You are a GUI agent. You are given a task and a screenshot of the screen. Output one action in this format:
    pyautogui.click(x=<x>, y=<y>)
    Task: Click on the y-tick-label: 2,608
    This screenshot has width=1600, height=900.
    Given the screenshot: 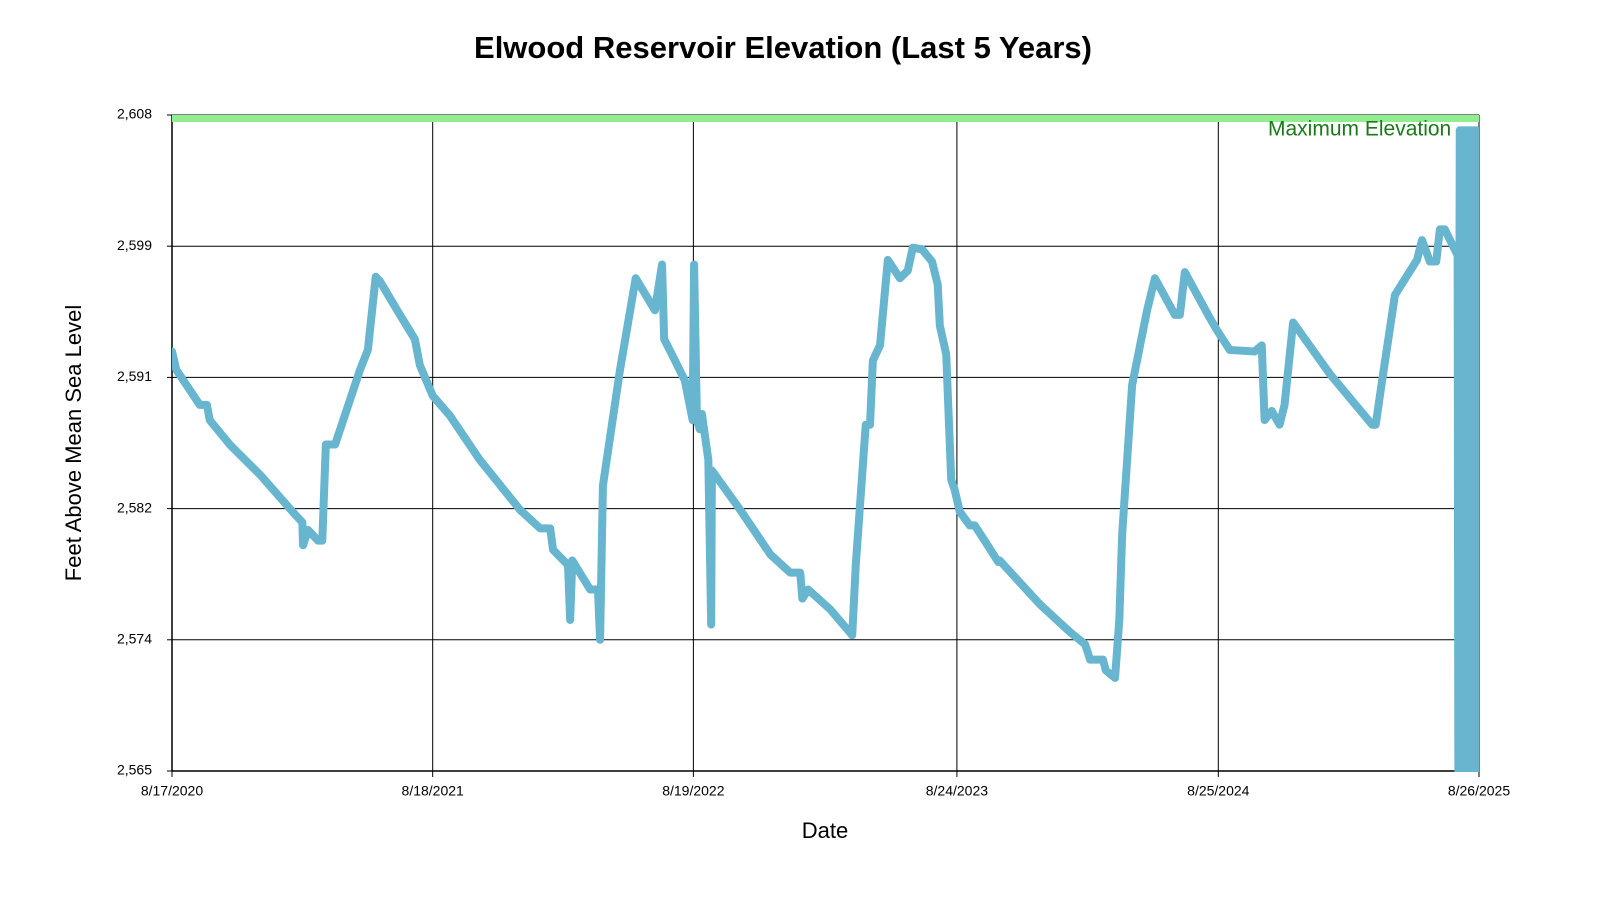 What is the action you would take?
    pyautogui.click(x=134, y=114)
    